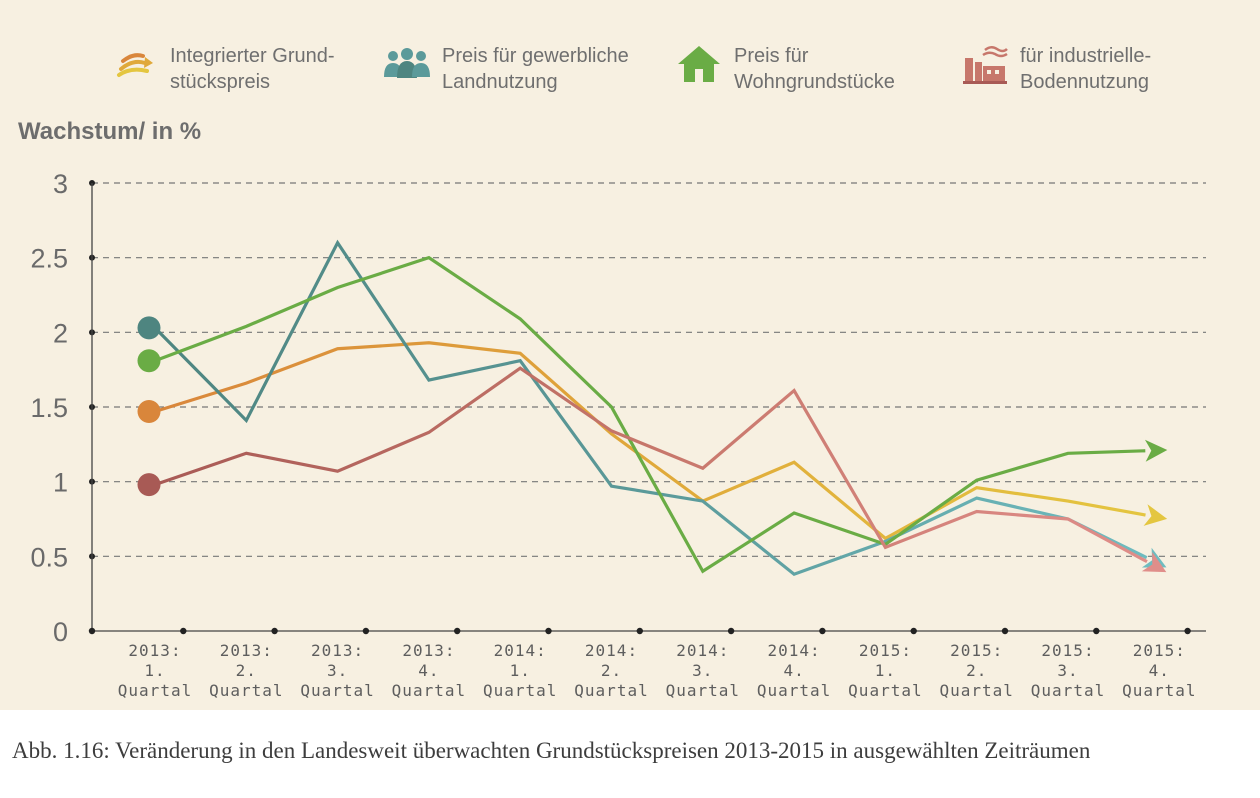 This screenshot has height=798, width=1260. I want to click on y-tick-label: 0.5, so click(49, 557).